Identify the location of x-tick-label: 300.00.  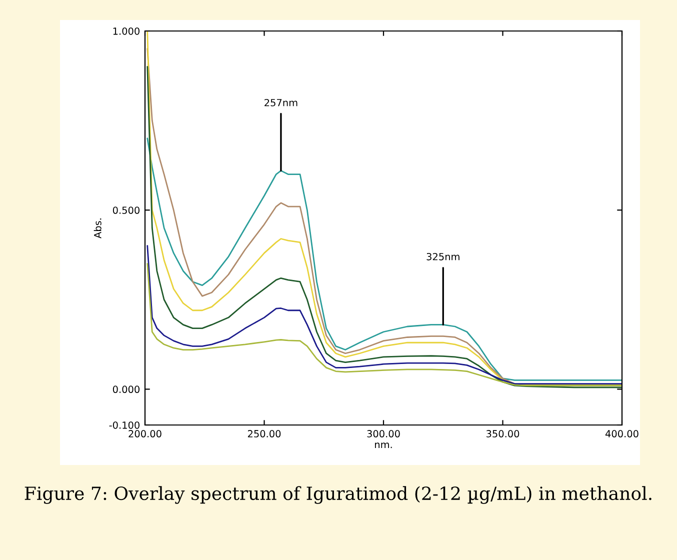
(383, 434).